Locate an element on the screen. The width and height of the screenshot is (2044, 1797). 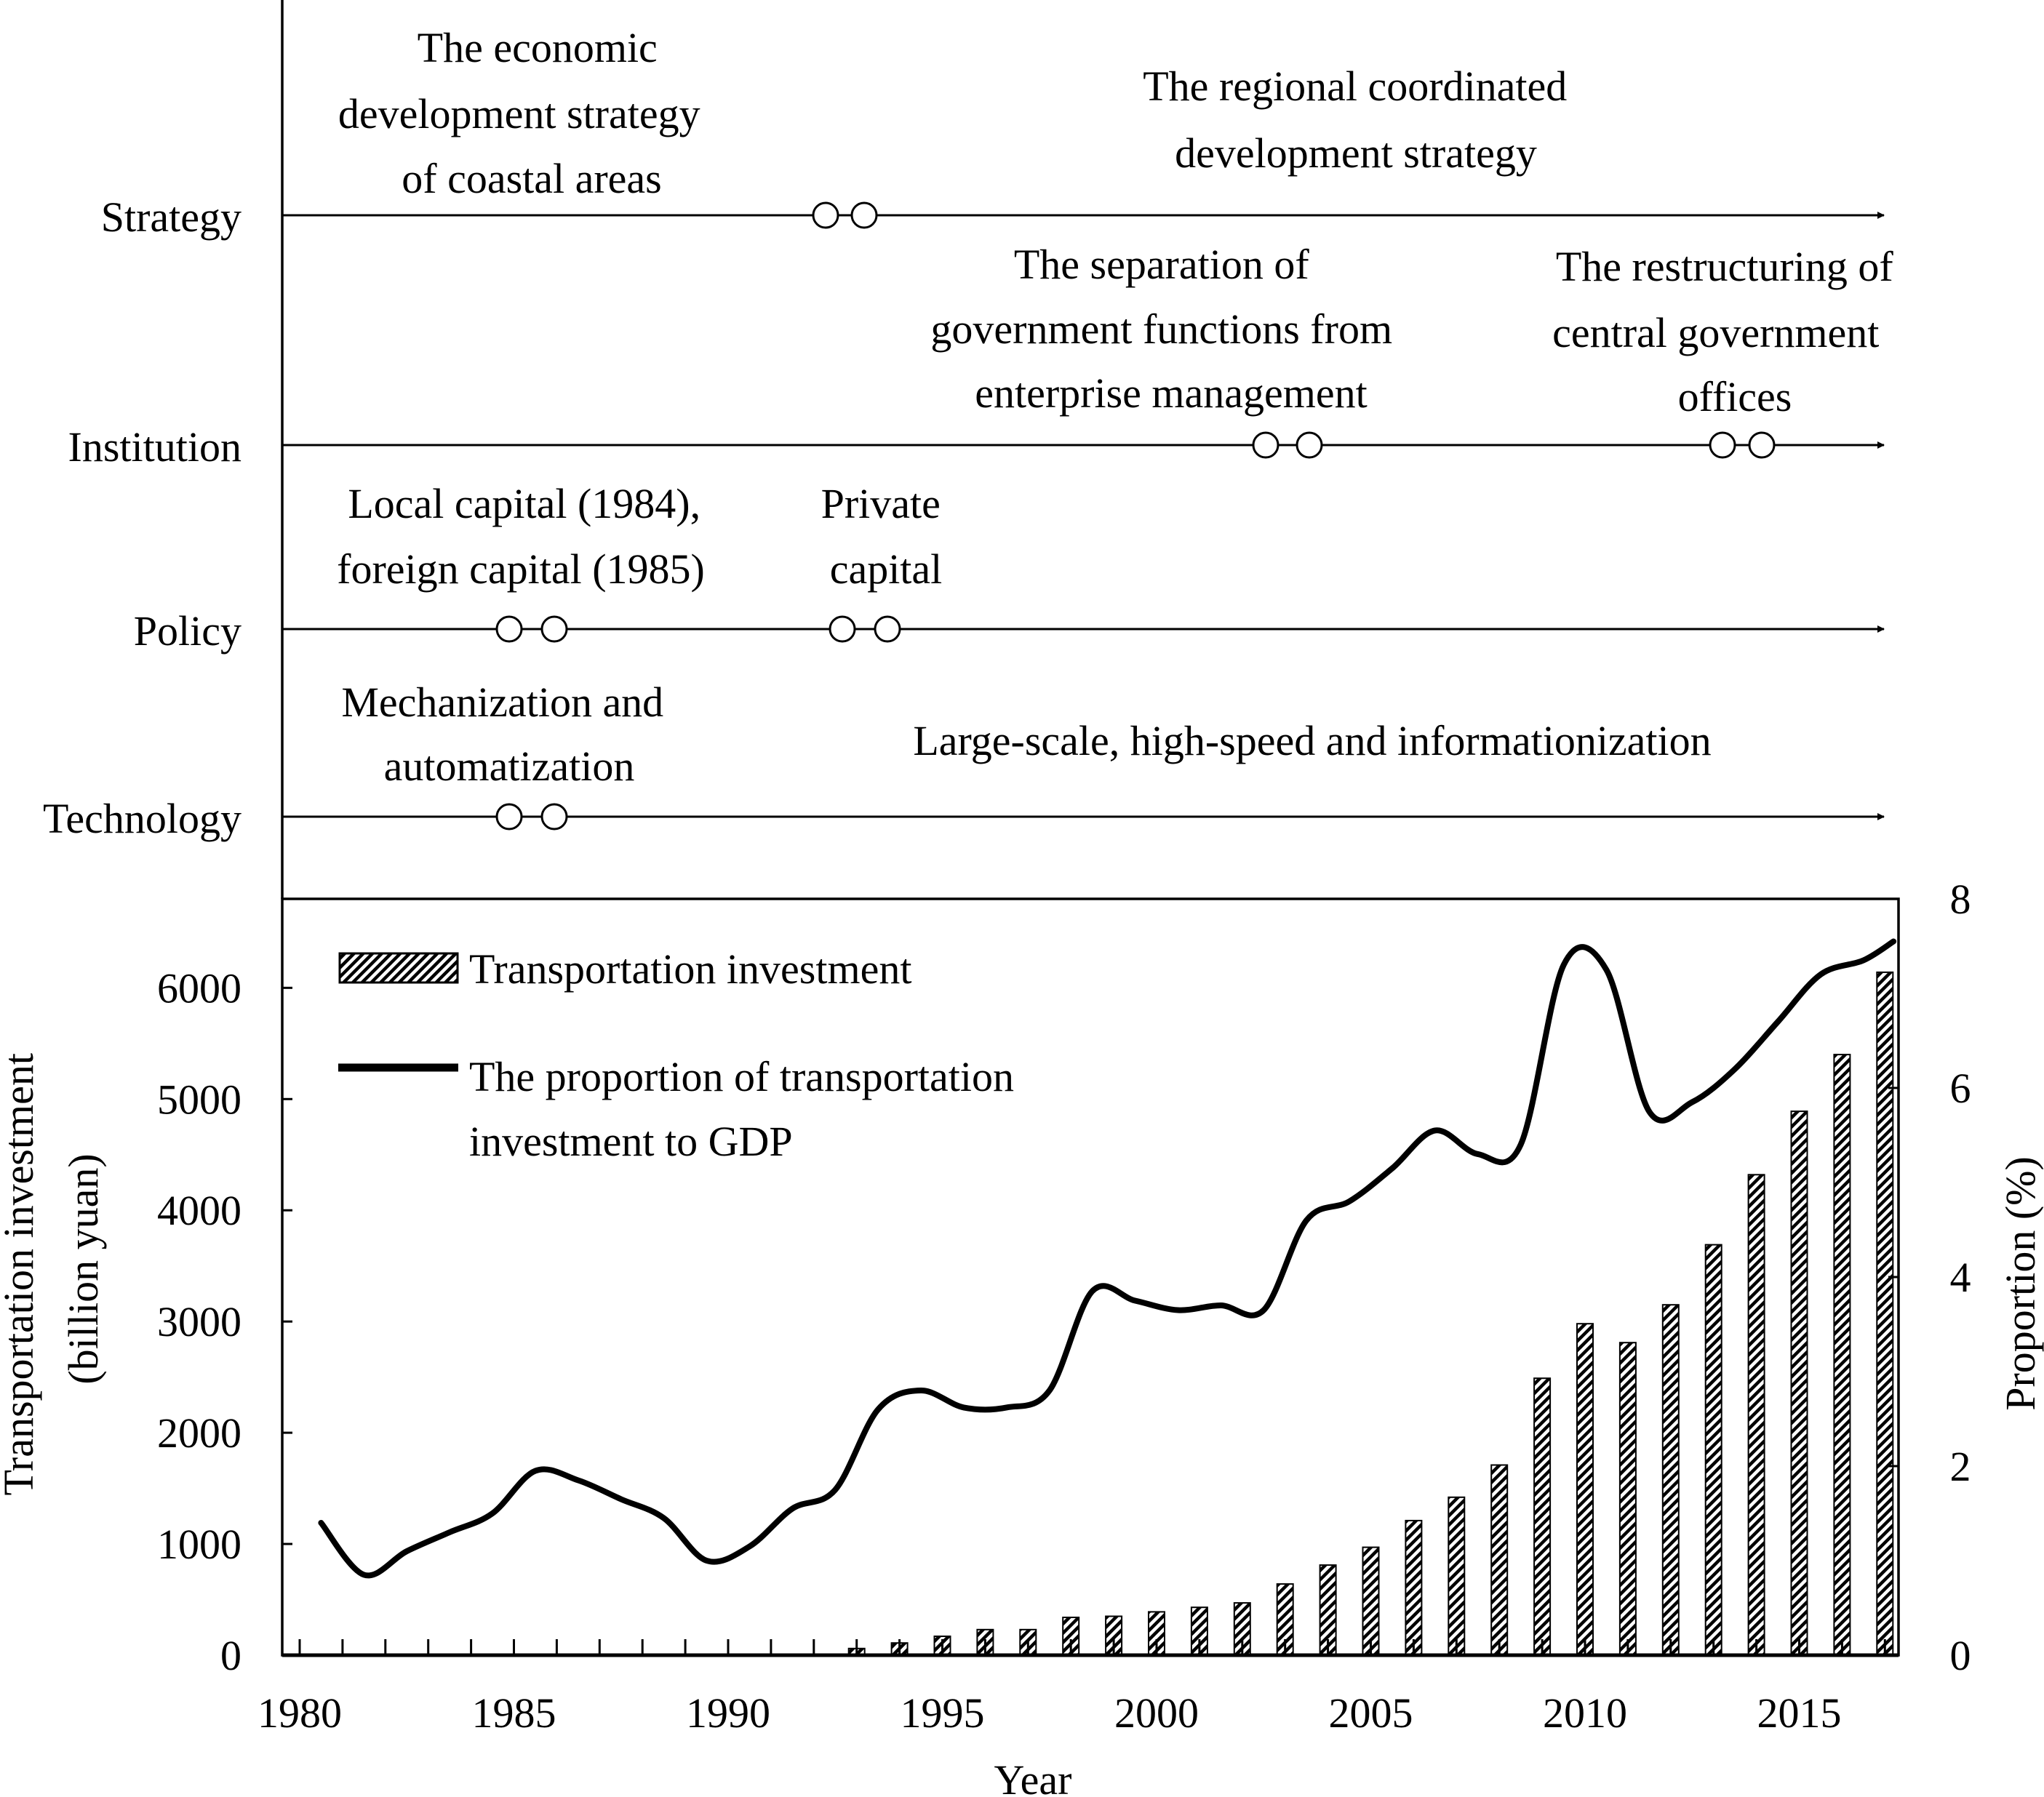
y-tick-label: 1000 is located at coordinates (199, 1544).